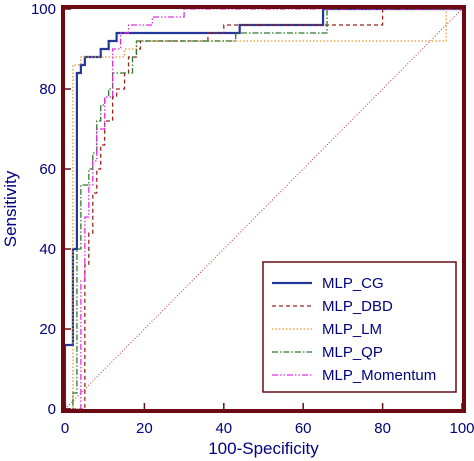  Describe the element at coordinates (43, 9) in the screenshot. I see `y-tick-label: 100` at that location.